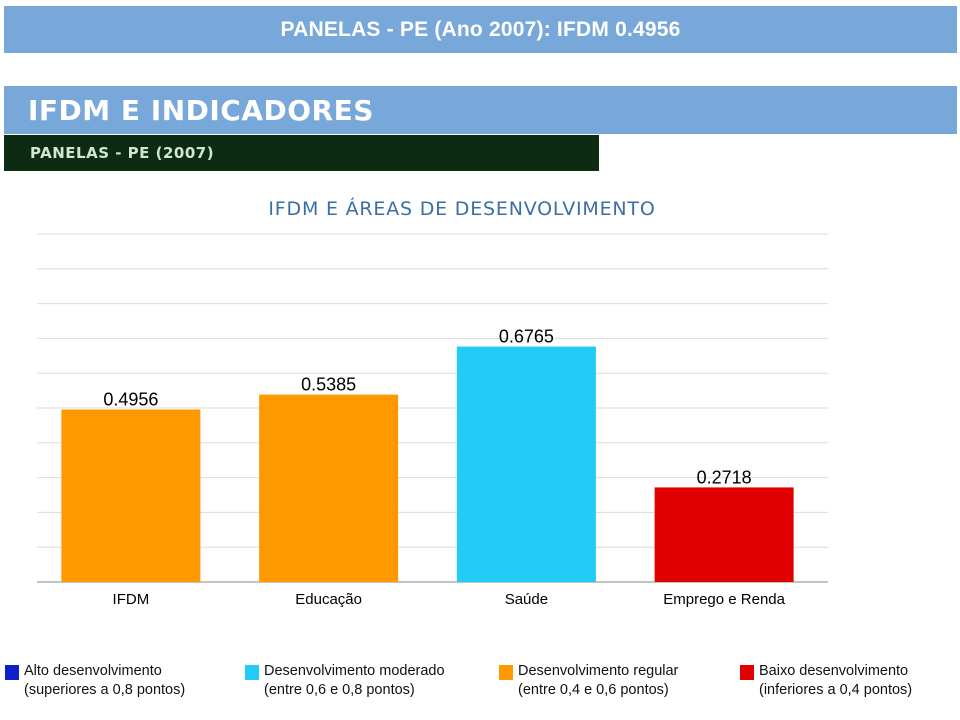  Describe the element at coordinates (598, 671) in the screenshot. I see `legend-label-regular: Desenvolvimento regular` at that location.